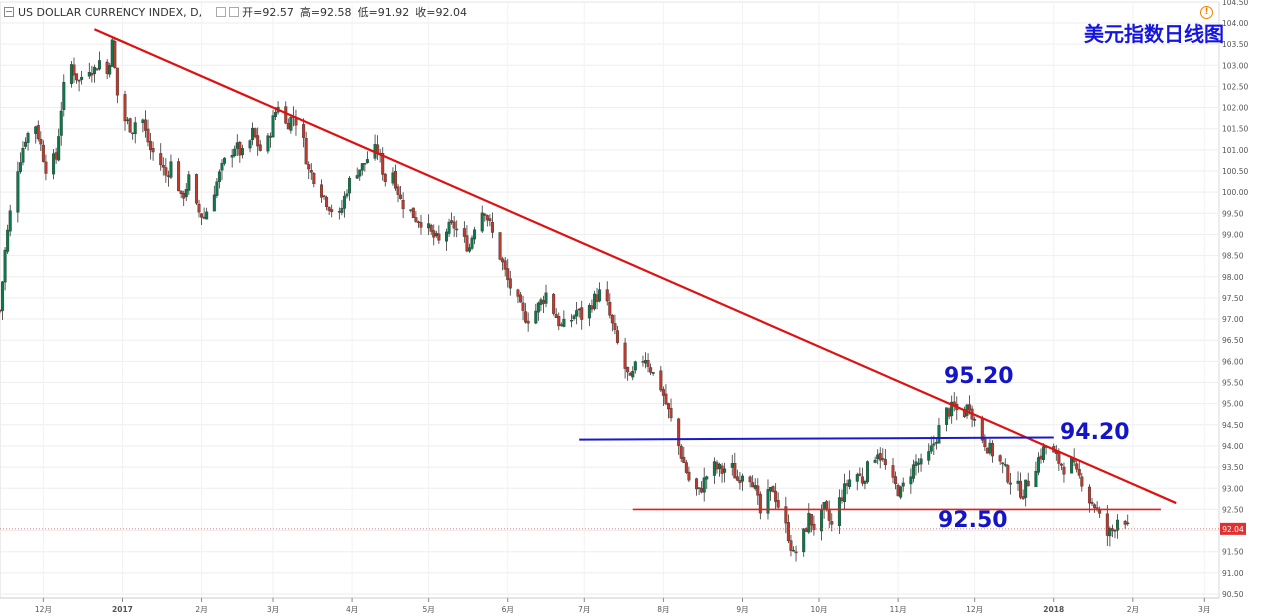  What do you see at coordinates (816, 438) in the screenshot?
I see `resistance-line` at bounding box center [816, 438].